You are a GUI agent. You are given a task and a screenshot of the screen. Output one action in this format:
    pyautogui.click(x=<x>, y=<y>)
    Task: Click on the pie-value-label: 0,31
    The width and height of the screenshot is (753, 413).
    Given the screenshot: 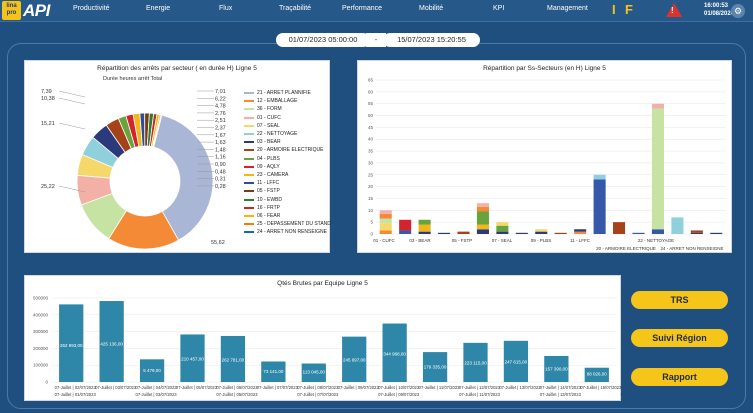 What is the action you would take?
    pyautogui.click(x=220, y=180)
    